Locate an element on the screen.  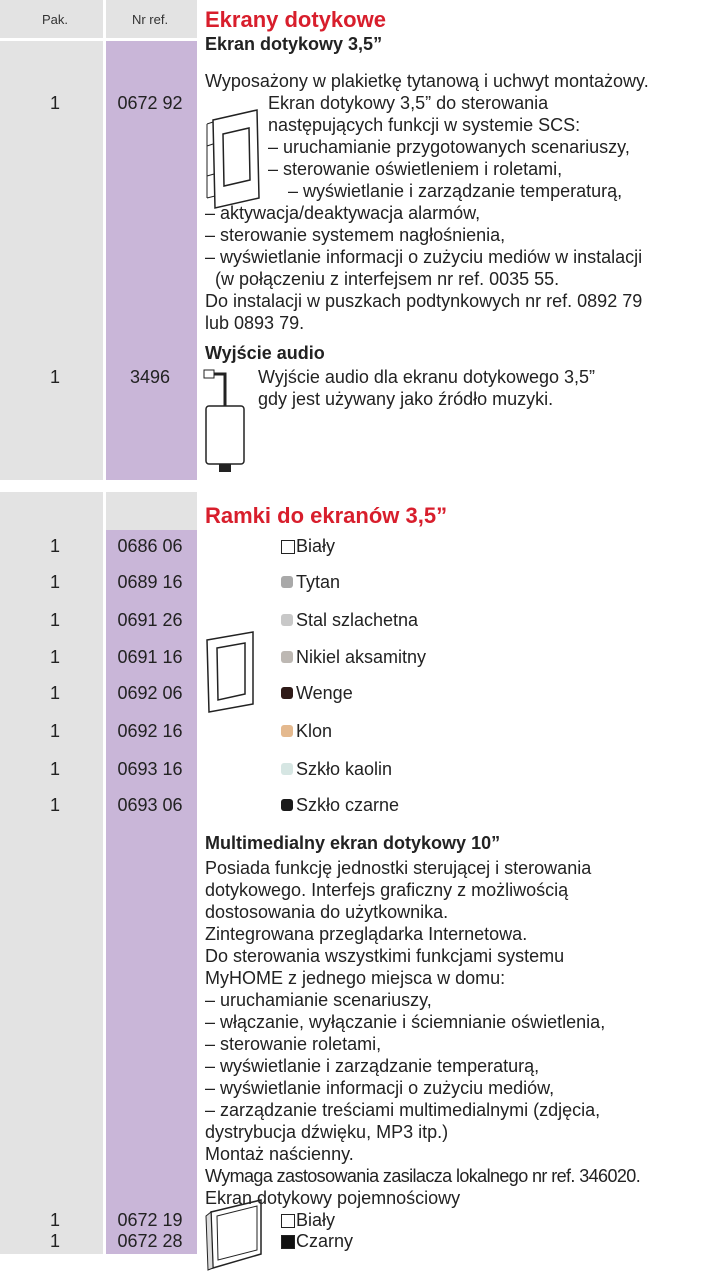
description-line: – aktywacja/deaktywacja alarmów, is located at coordinates (343, 213).